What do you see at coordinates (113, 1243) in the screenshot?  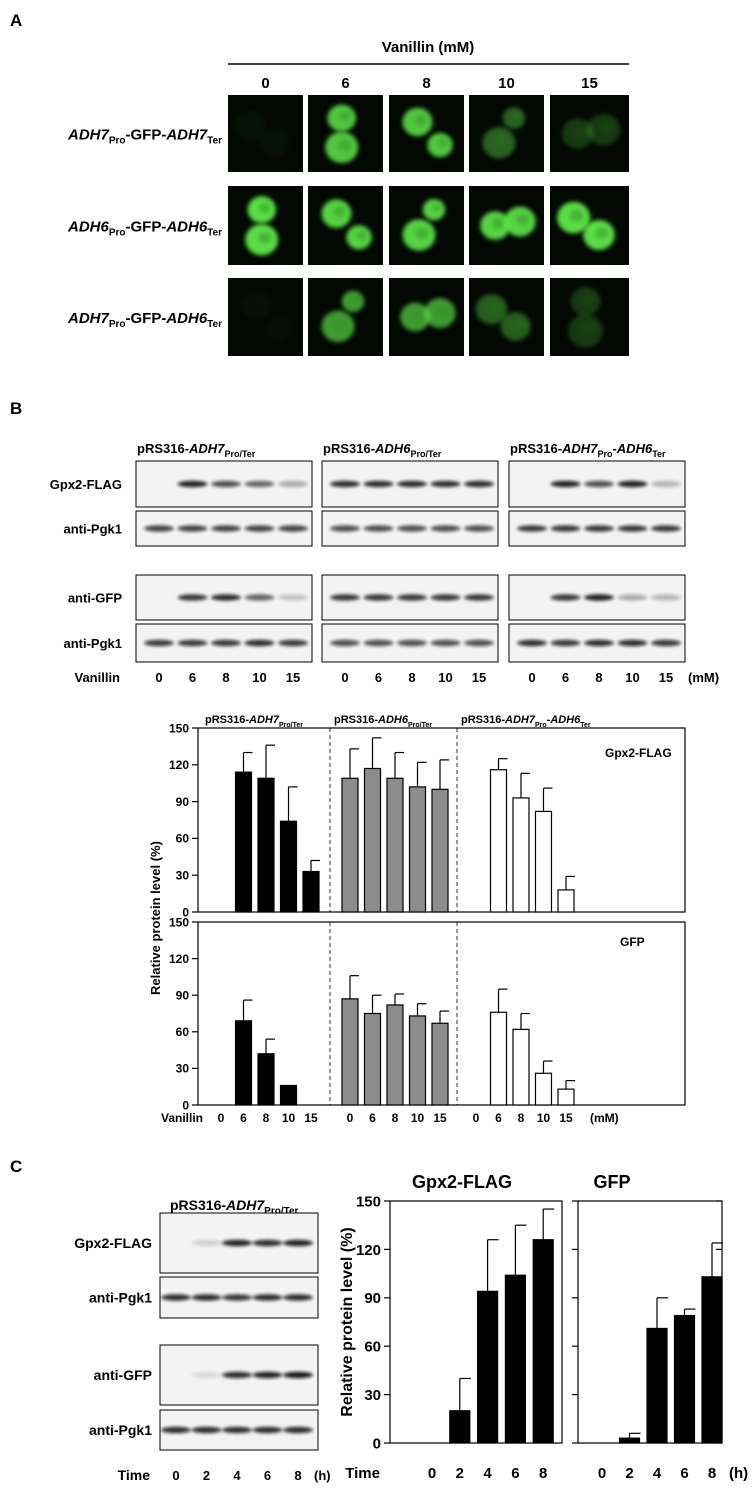 I see `row-label: Gpx2-FLAG` at bounding box center [113, 1243].